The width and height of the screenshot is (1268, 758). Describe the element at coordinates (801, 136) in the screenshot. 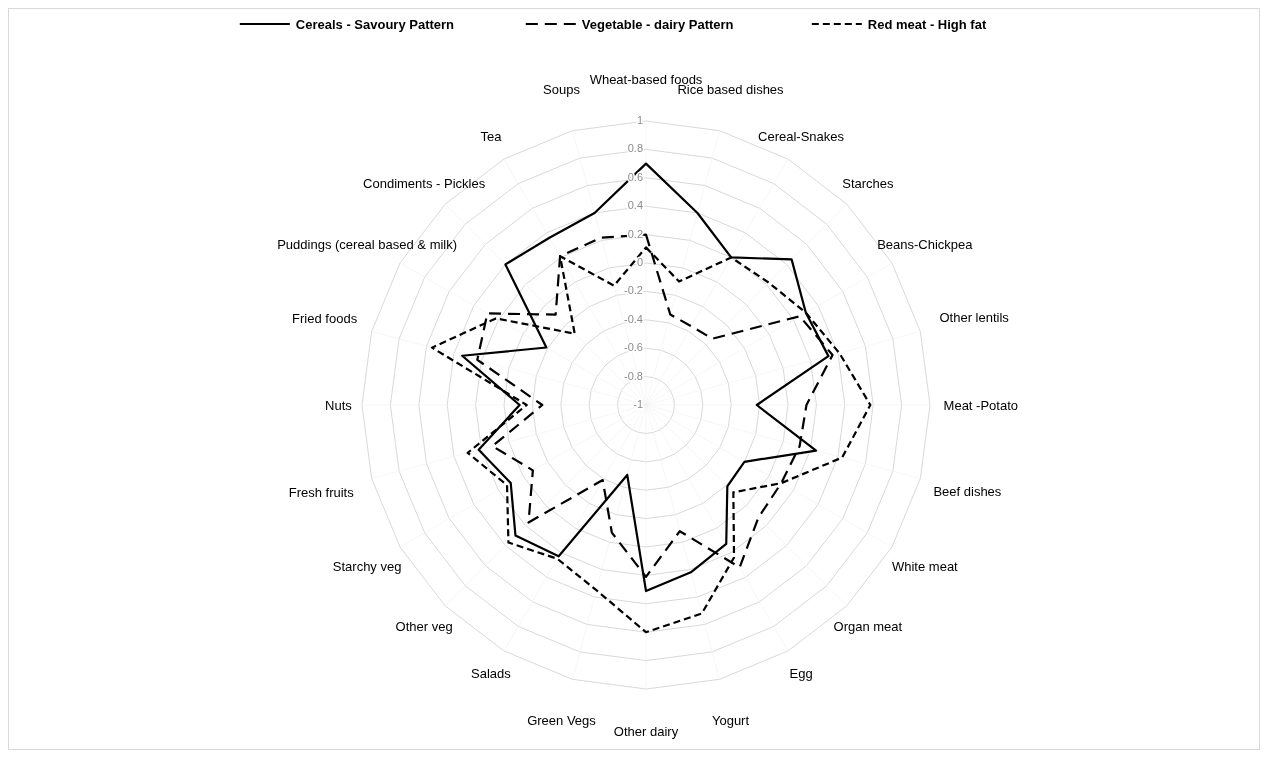

I see `spoke-label: Cereal-Snakes` at that location.